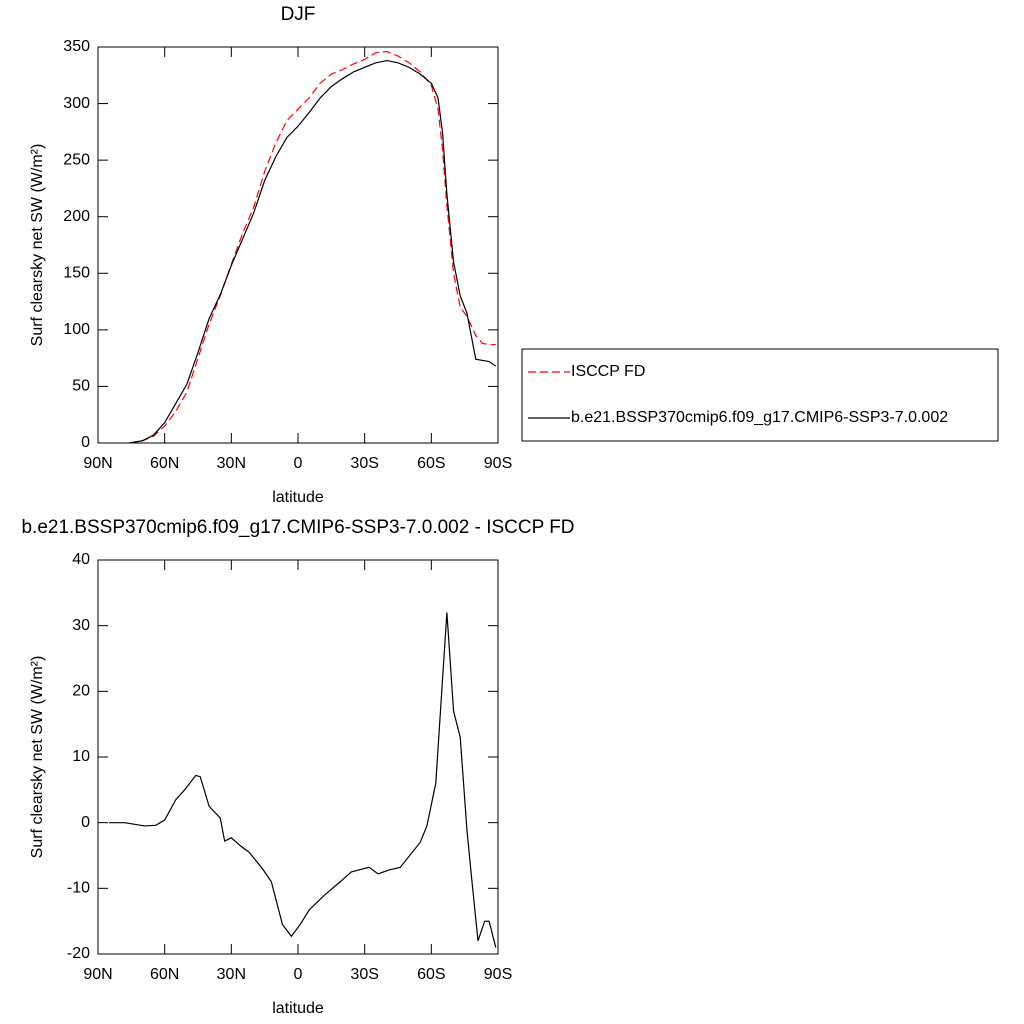 The width and height of the screenshot is (1024, 1024). What do you see at coordinates (81, 386) in the screenshot?
I see `y-tick-label: 50` at bounding box center [81, 386].